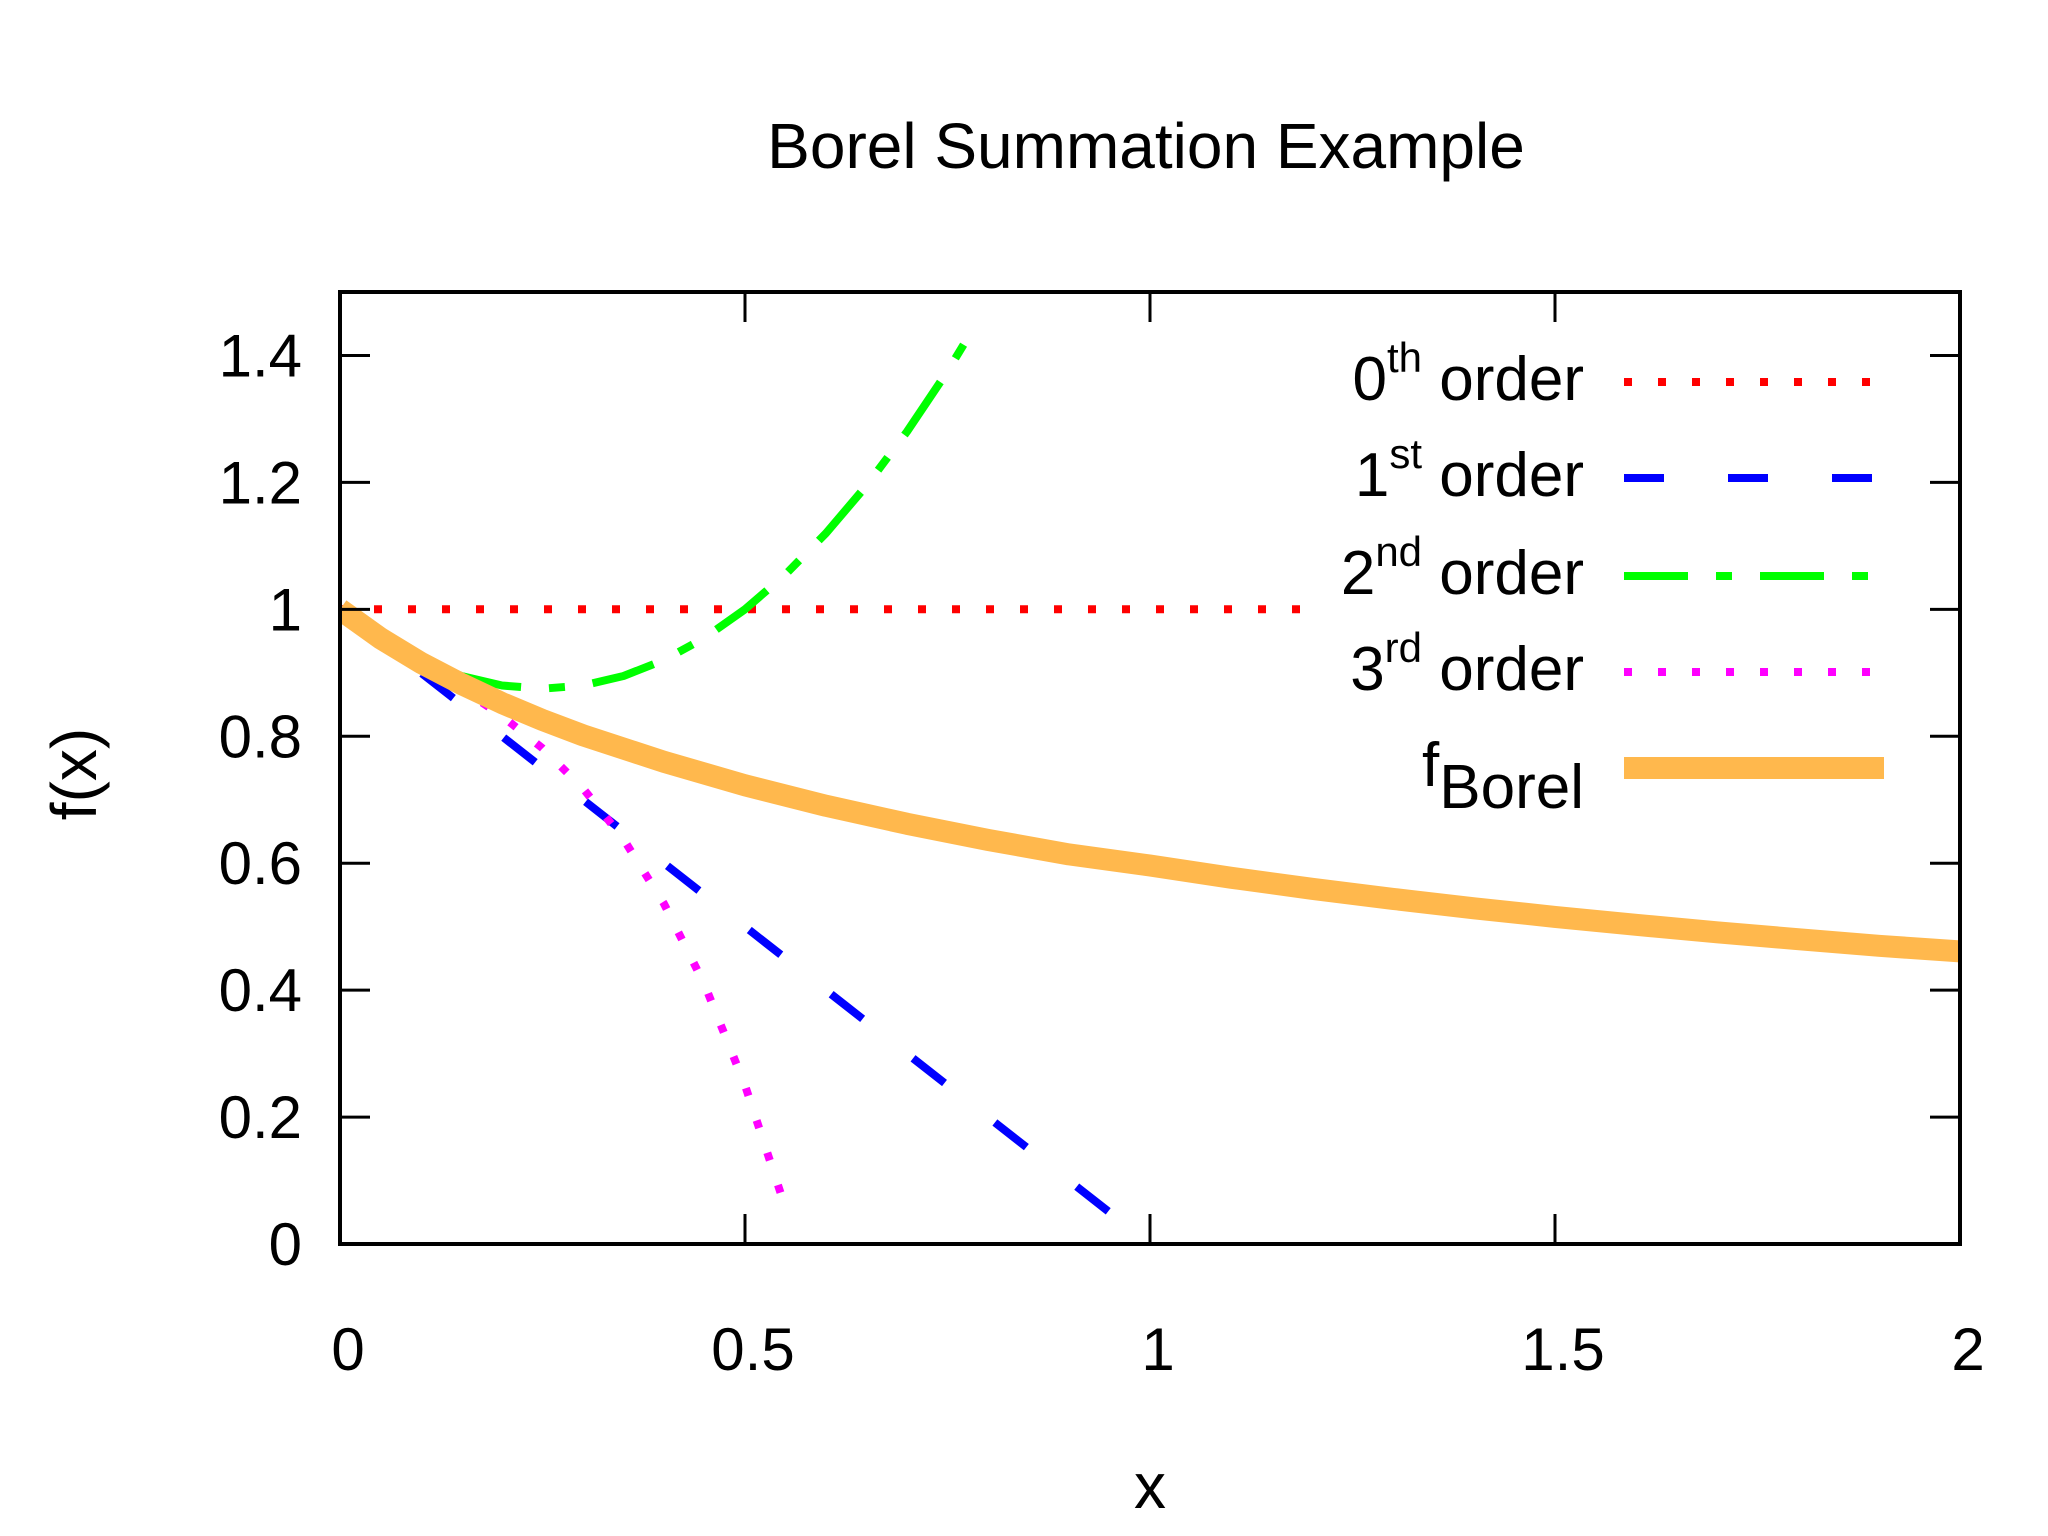 Image resolution: width=2048 pixels, height=1536 pixels. I want to click on x-tick-label: 0, so click(347, 1349).